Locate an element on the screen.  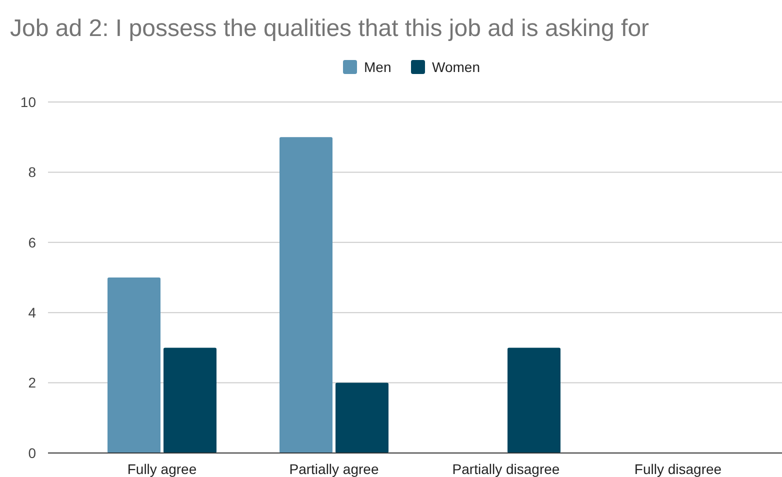
x-tick-label: Fully agree is located at coordinates (162, 469).